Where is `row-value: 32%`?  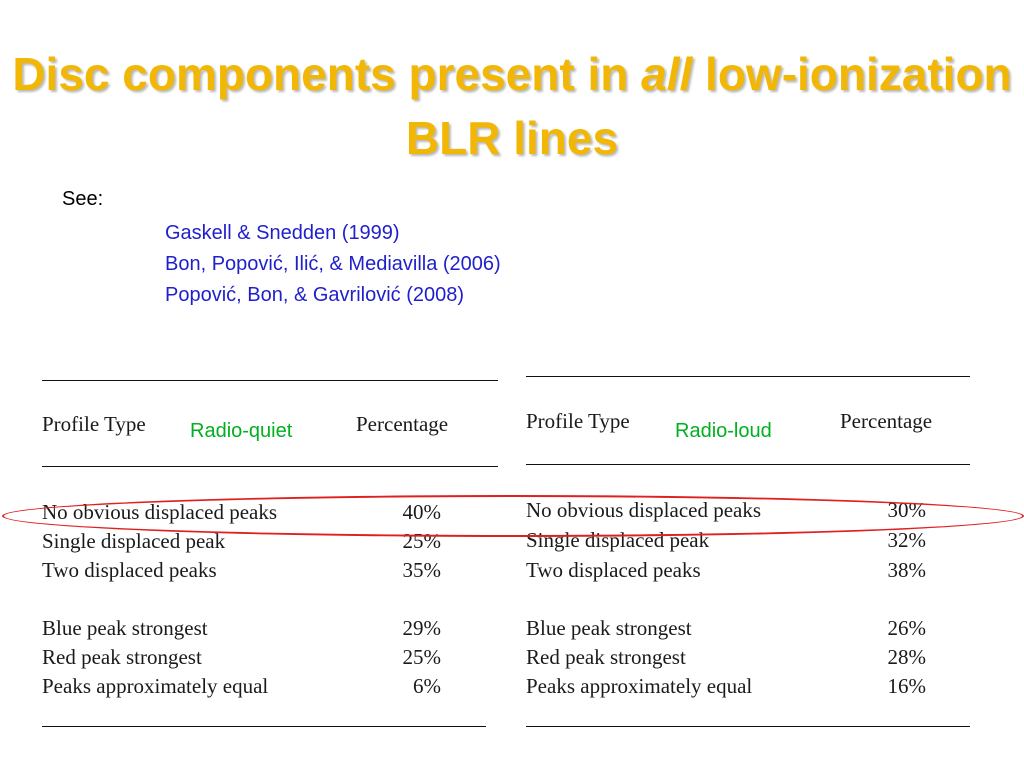
row-value: 32% is located at coordinates (907, 540).